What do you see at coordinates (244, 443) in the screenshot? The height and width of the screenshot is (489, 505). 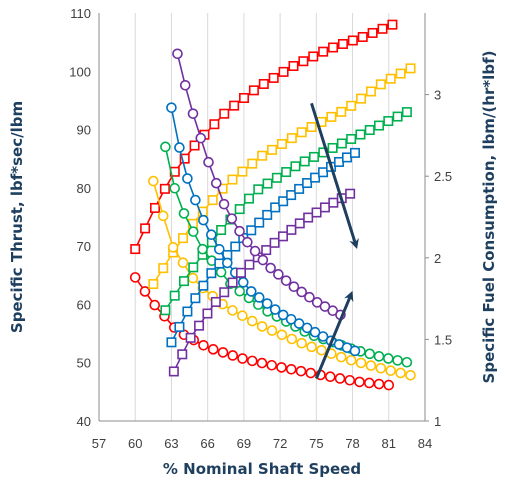 I see `x-tick-label: 69` at bounding box center [244, 443].